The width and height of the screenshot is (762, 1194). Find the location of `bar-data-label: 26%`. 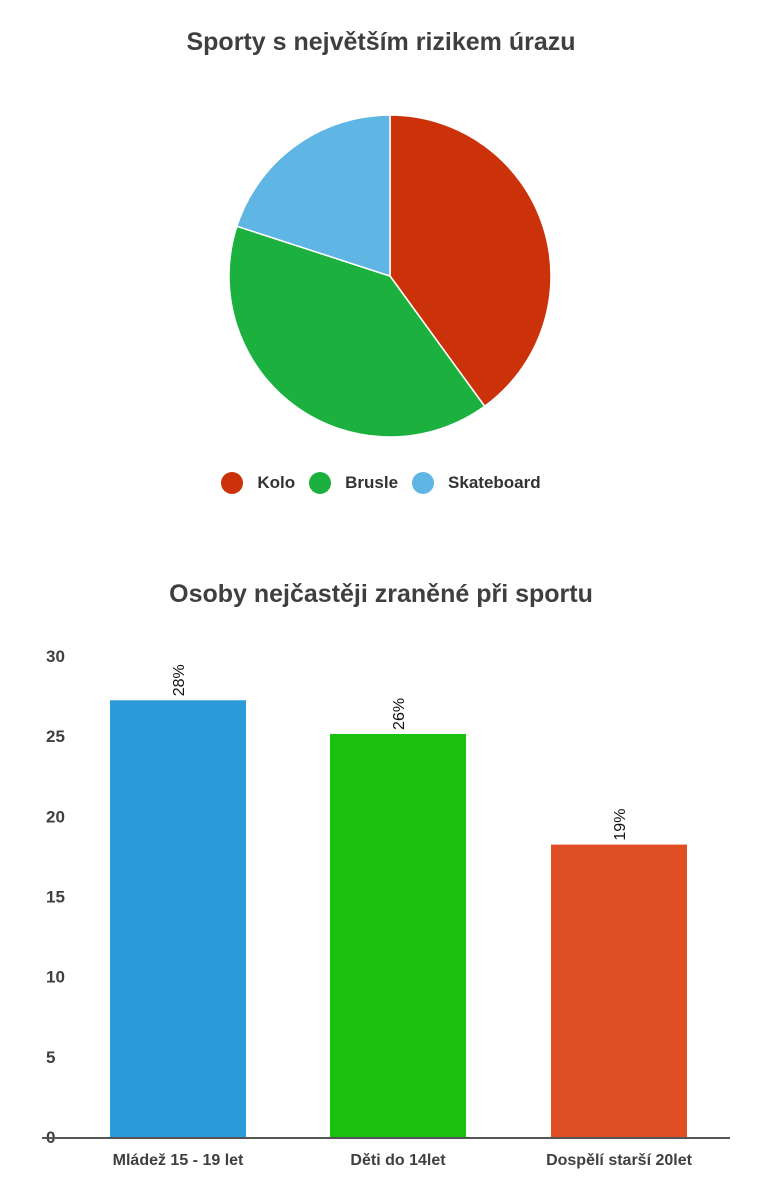

bar-data-label: 26% is located at coordinates (399, 714).